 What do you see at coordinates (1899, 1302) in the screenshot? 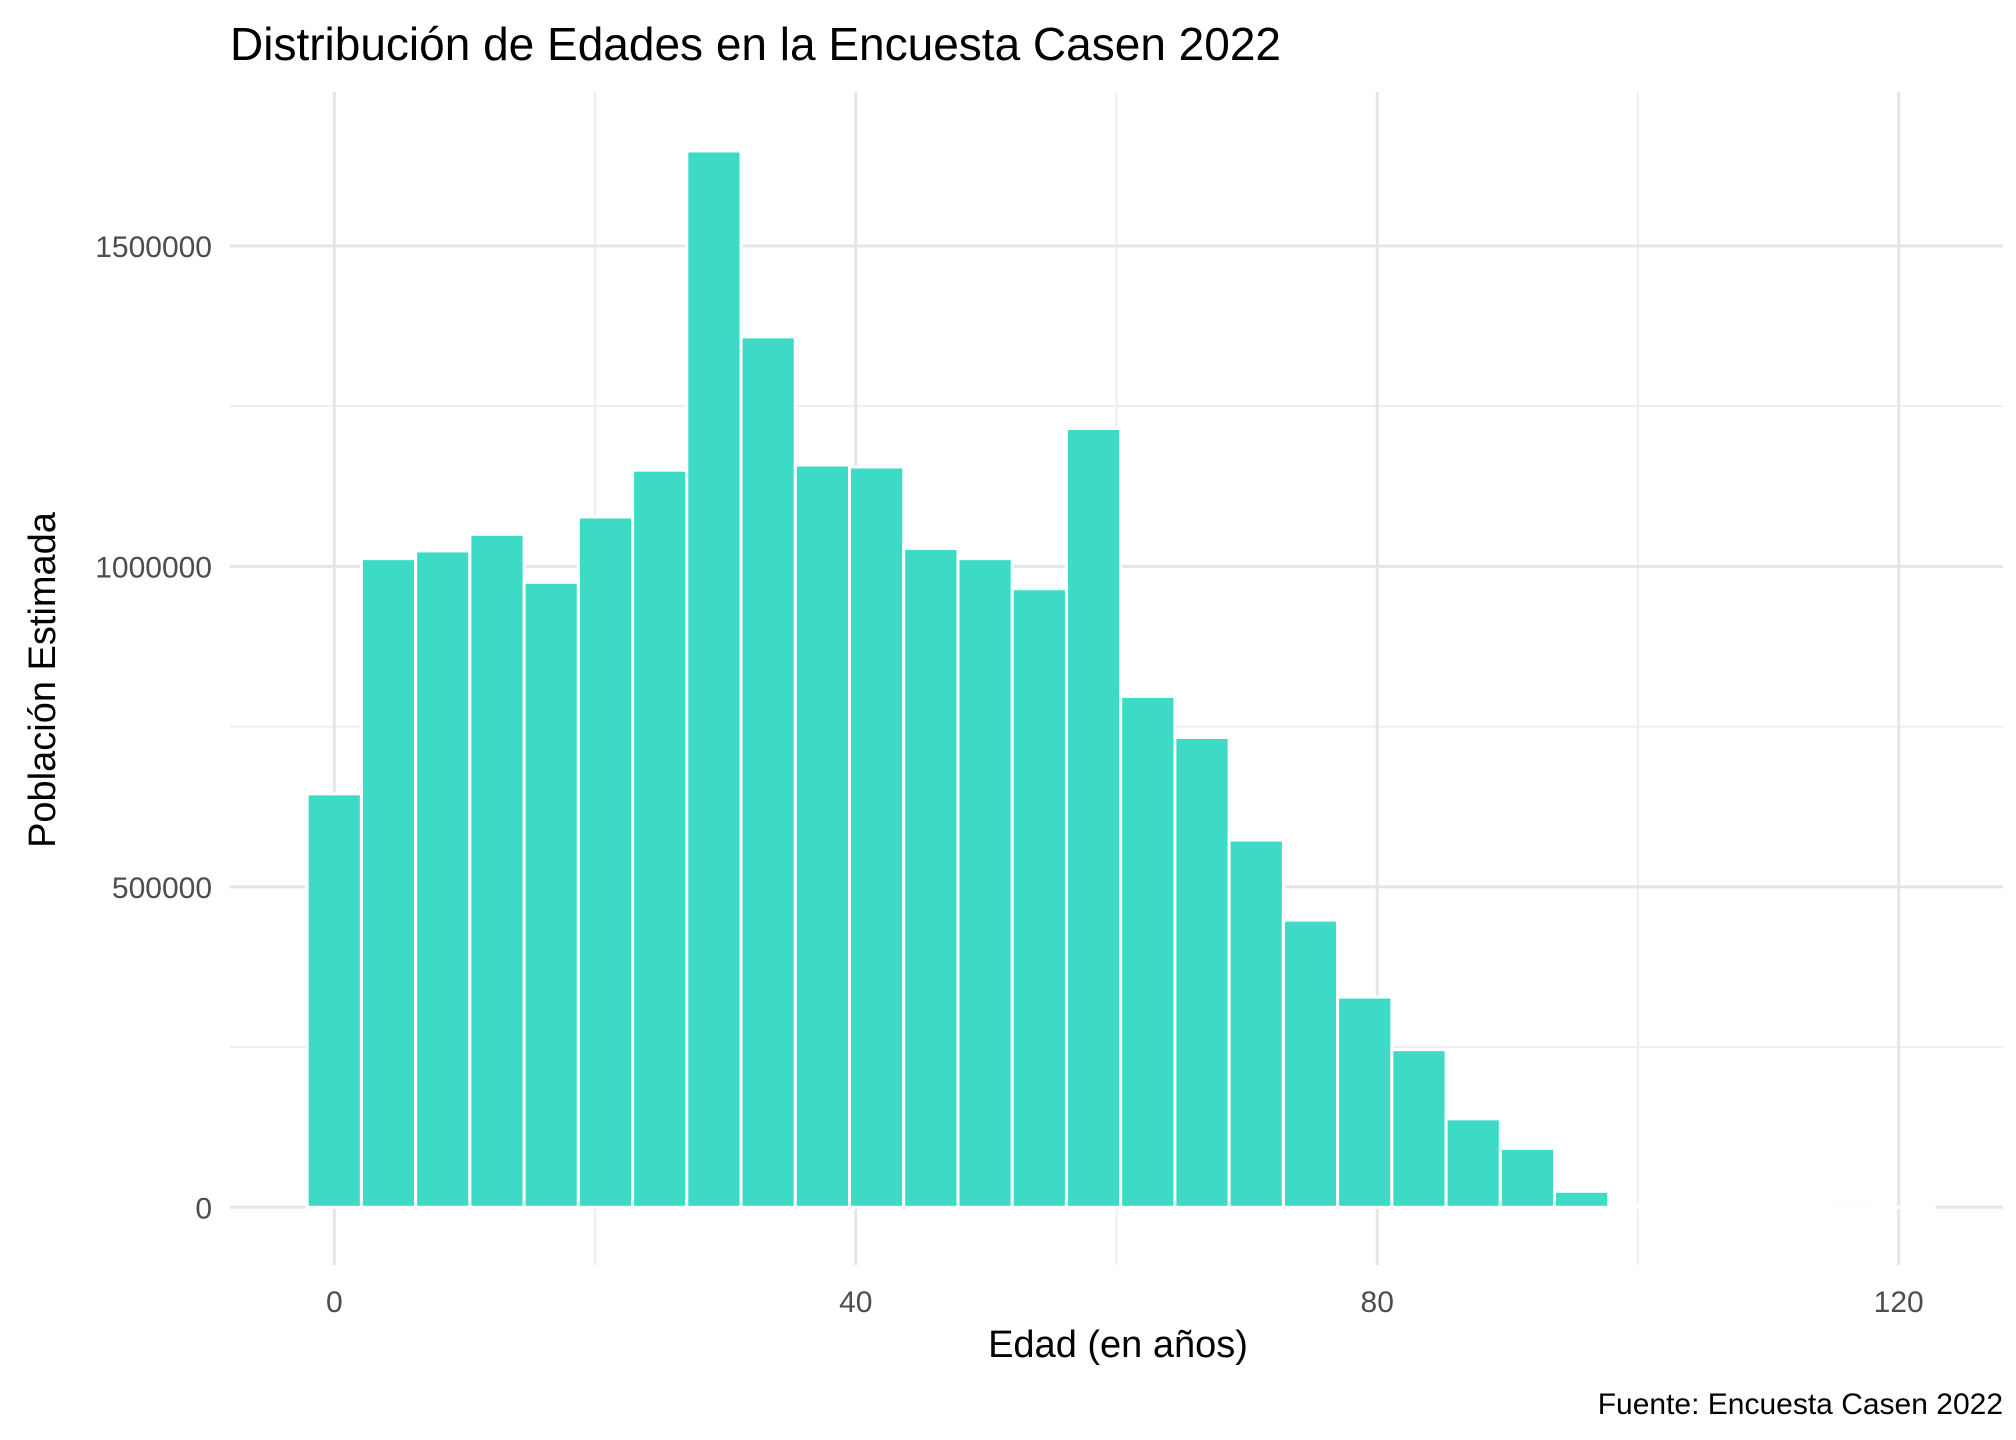
I see `x-tick-label: 120` at bounding box center [1899, 1302].